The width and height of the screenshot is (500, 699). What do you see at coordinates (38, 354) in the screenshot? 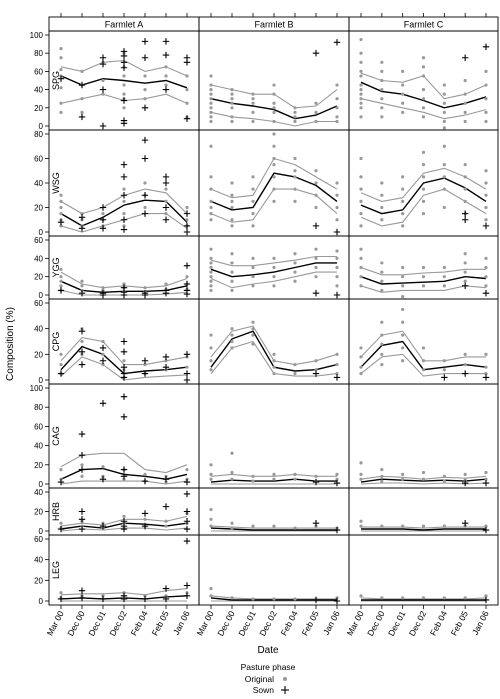
I see `y-tick-label: 20` at bounding box center [38, 354].